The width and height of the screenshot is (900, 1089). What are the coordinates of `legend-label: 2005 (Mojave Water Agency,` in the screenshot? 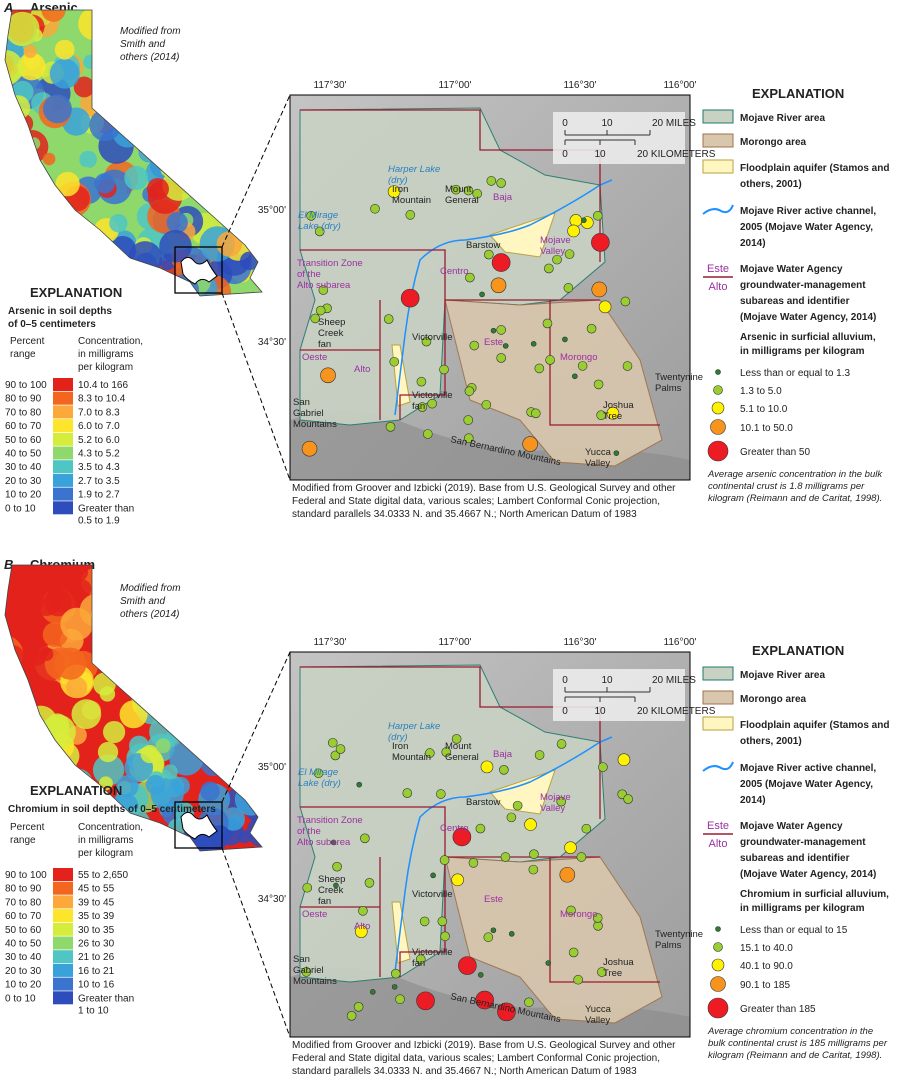 It's located at (806, 227).